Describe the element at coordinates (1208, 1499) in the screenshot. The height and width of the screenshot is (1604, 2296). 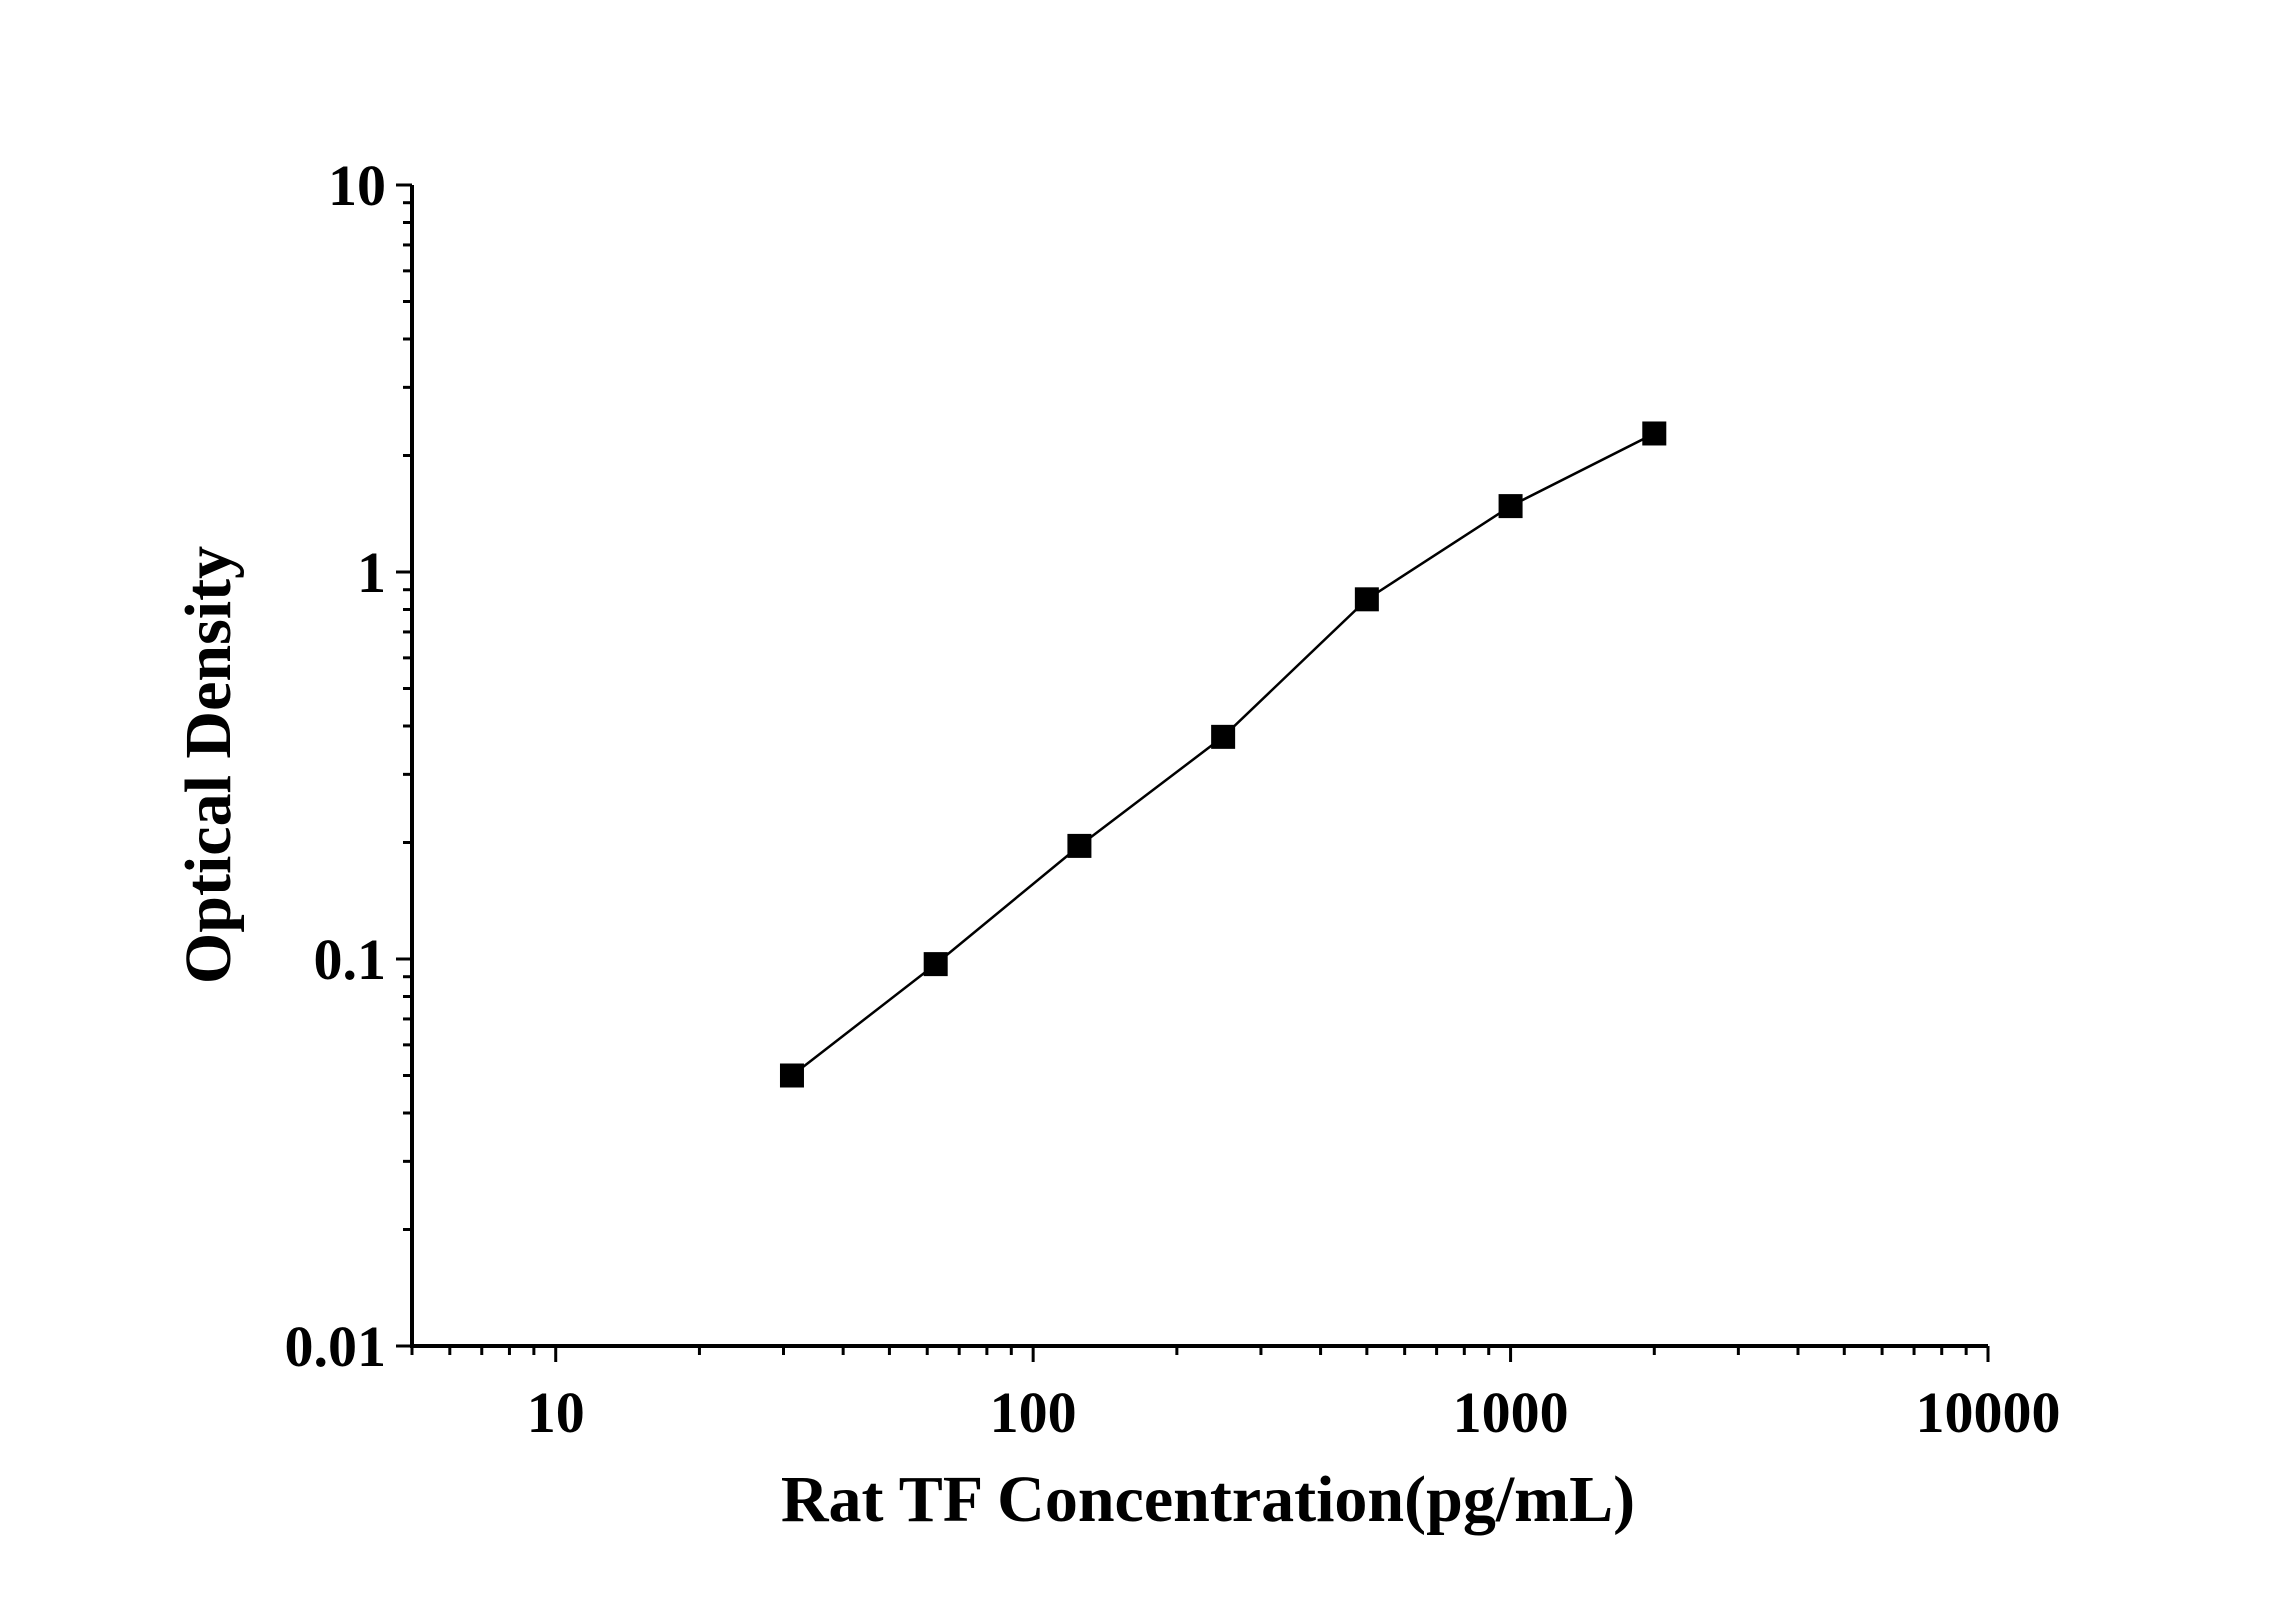
I see `x-axis-title: Rat TF Concentration(pg/mL)` at that location.